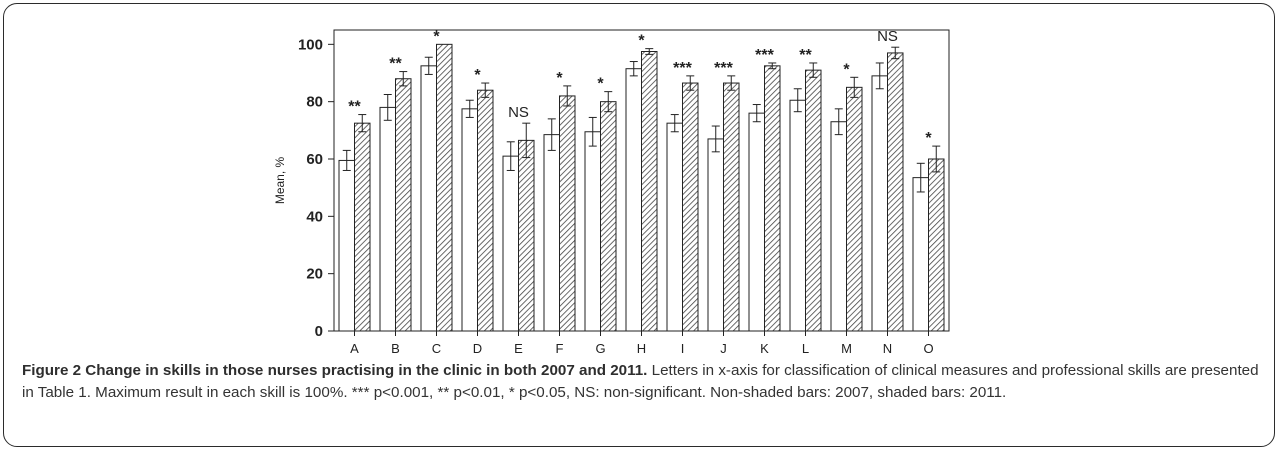 This screenshot has height=451, width=1282. Describe the element at coordinates (354, 107) in the screenshot. I see `significance-label-A: **` at that location.